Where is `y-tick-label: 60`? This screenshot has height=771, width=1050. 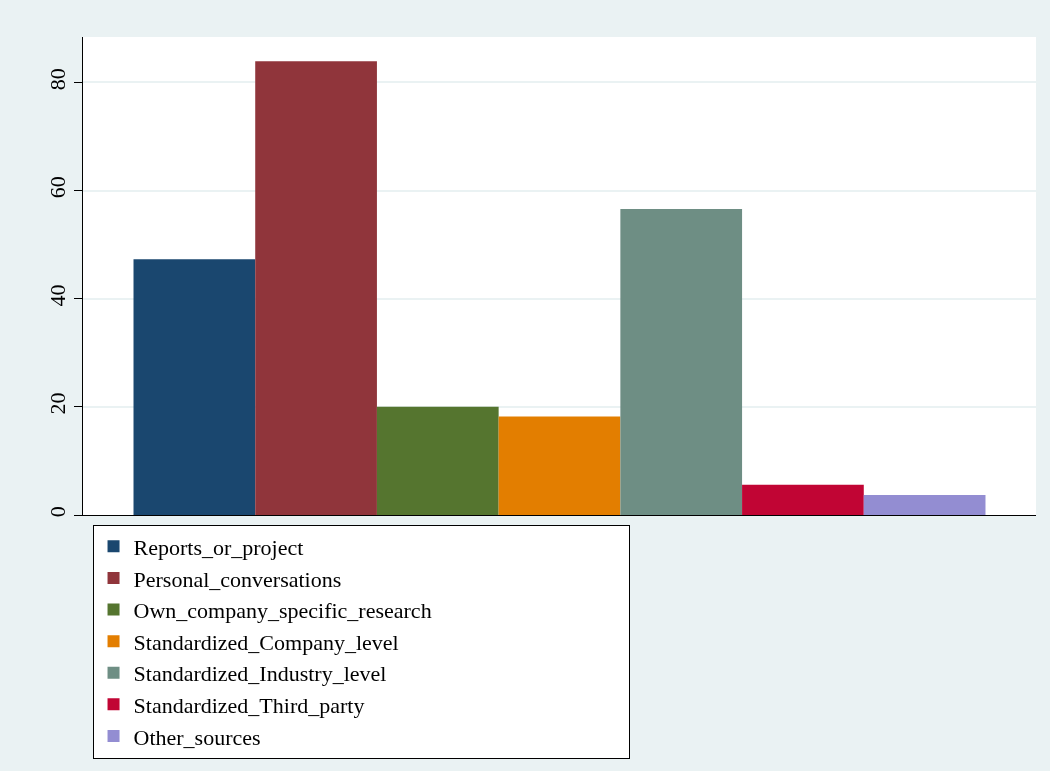
y-tick-label: 60 is located at coordinates (58, 187).